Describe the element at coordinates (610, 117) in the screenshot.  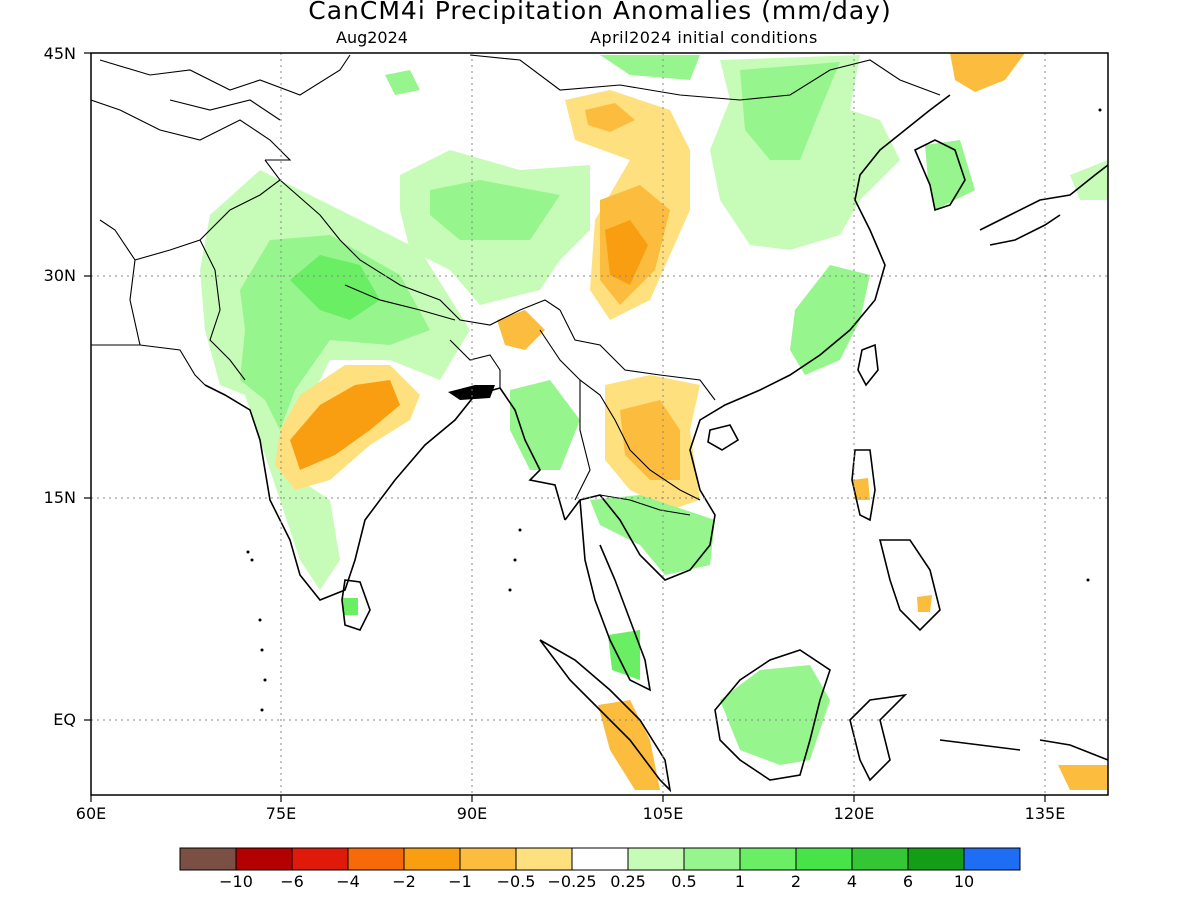
I see `anomaly-negative-qinghai` at that location.